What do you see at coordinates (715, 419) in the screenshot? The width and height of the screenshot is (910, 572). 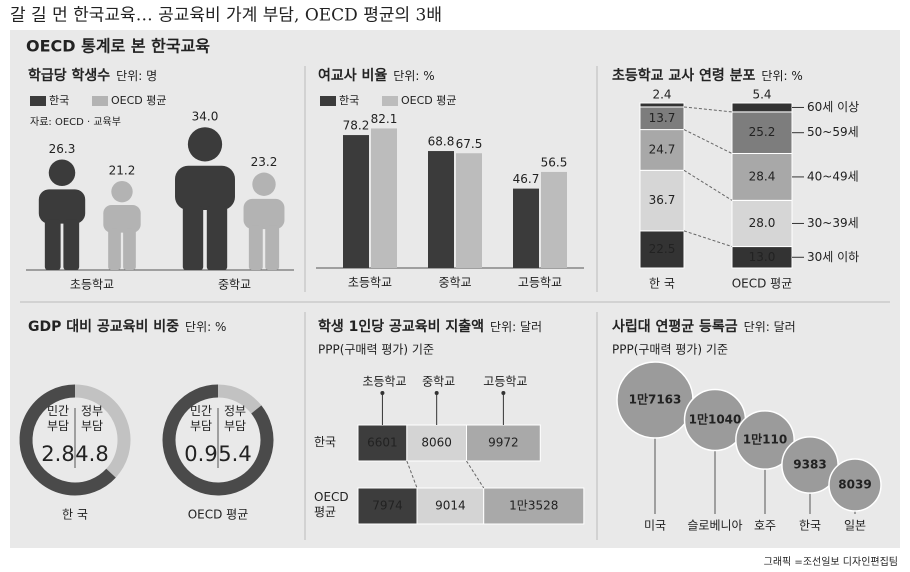 I see `value-label: 1만1040` at bounding box center [715, 419].